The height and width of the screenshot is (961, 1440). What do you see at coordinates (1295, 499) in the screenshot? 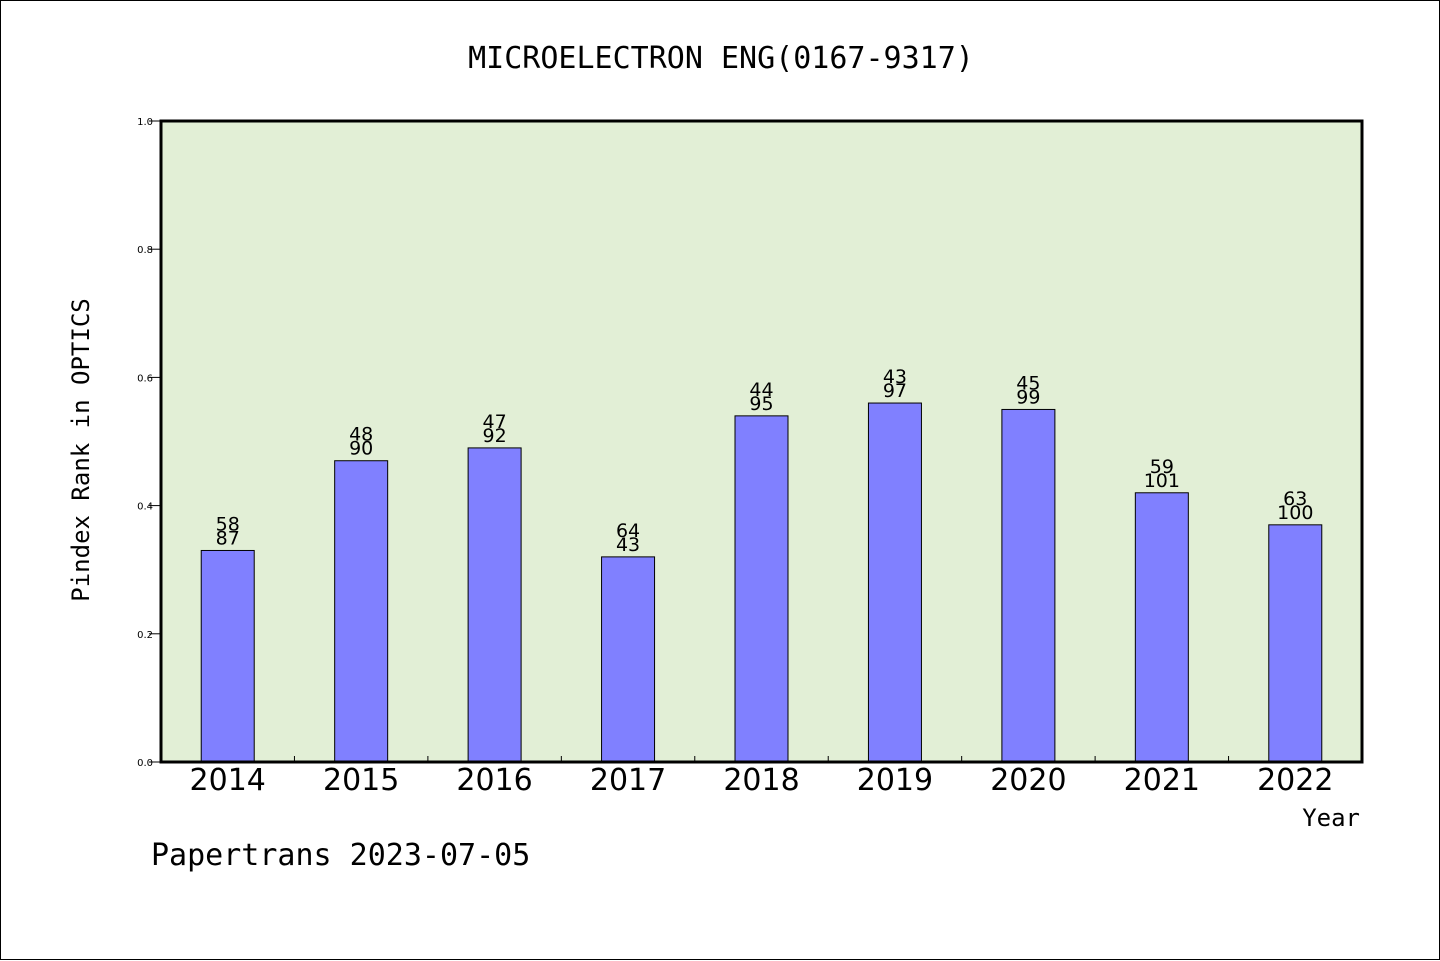
I see `bar-label-top-2022: 63` at bounding box center [1295, 499].